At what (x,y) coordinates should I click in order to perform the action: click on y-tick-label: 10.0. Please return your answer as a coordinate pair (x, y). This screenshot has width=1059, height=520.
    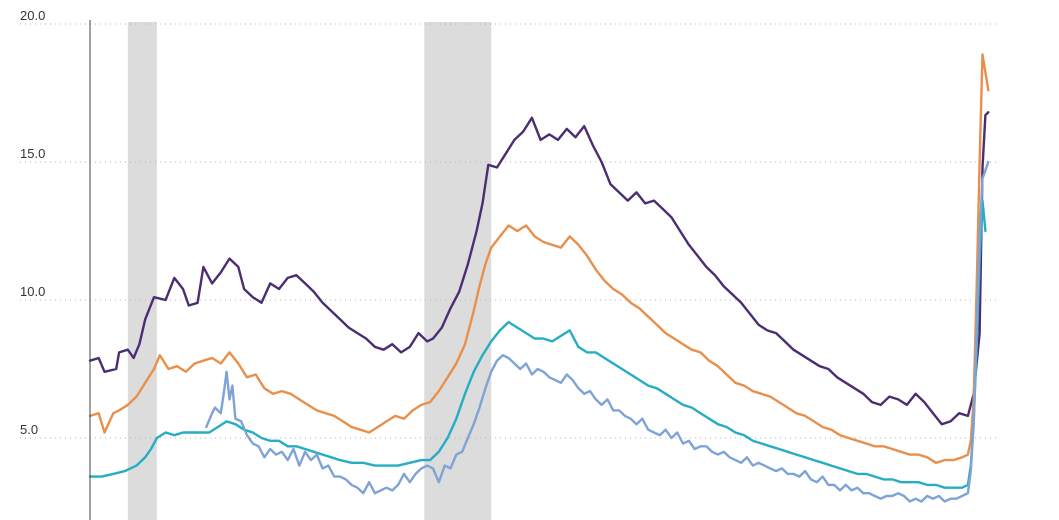
    Looking at the image, I should click on (32, 291).